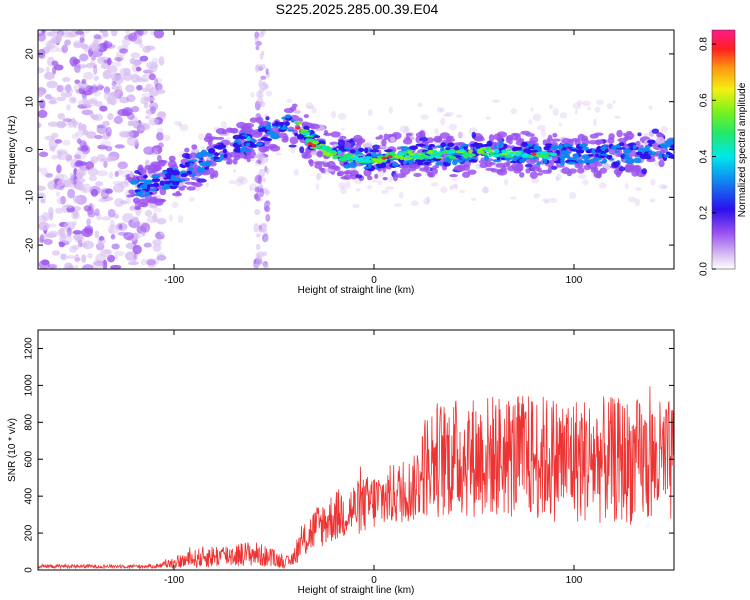 Image resolution: width=750 pixels, height=600 pixels. Describe the element at coordinates (574, 280) in the screenshot. I see `spectrogram-x-tick-label: 100` at that location.